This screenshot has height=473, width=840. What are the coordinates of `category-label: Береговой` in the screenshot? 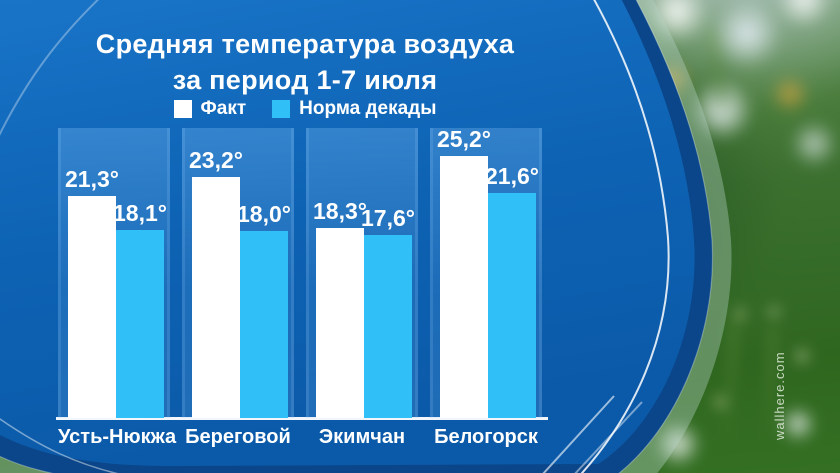 It's located at (238, 437).